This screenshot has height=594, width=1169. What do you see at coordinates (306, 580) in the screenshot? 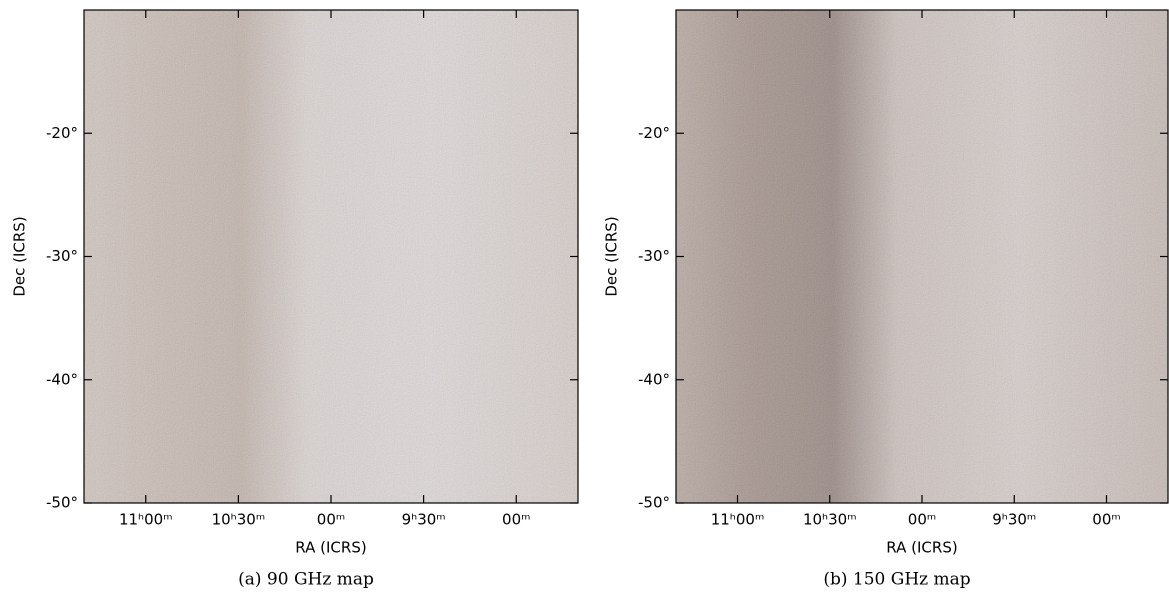
I see `caption: (a) 90 GHz map` at bounding box center [306, 580].